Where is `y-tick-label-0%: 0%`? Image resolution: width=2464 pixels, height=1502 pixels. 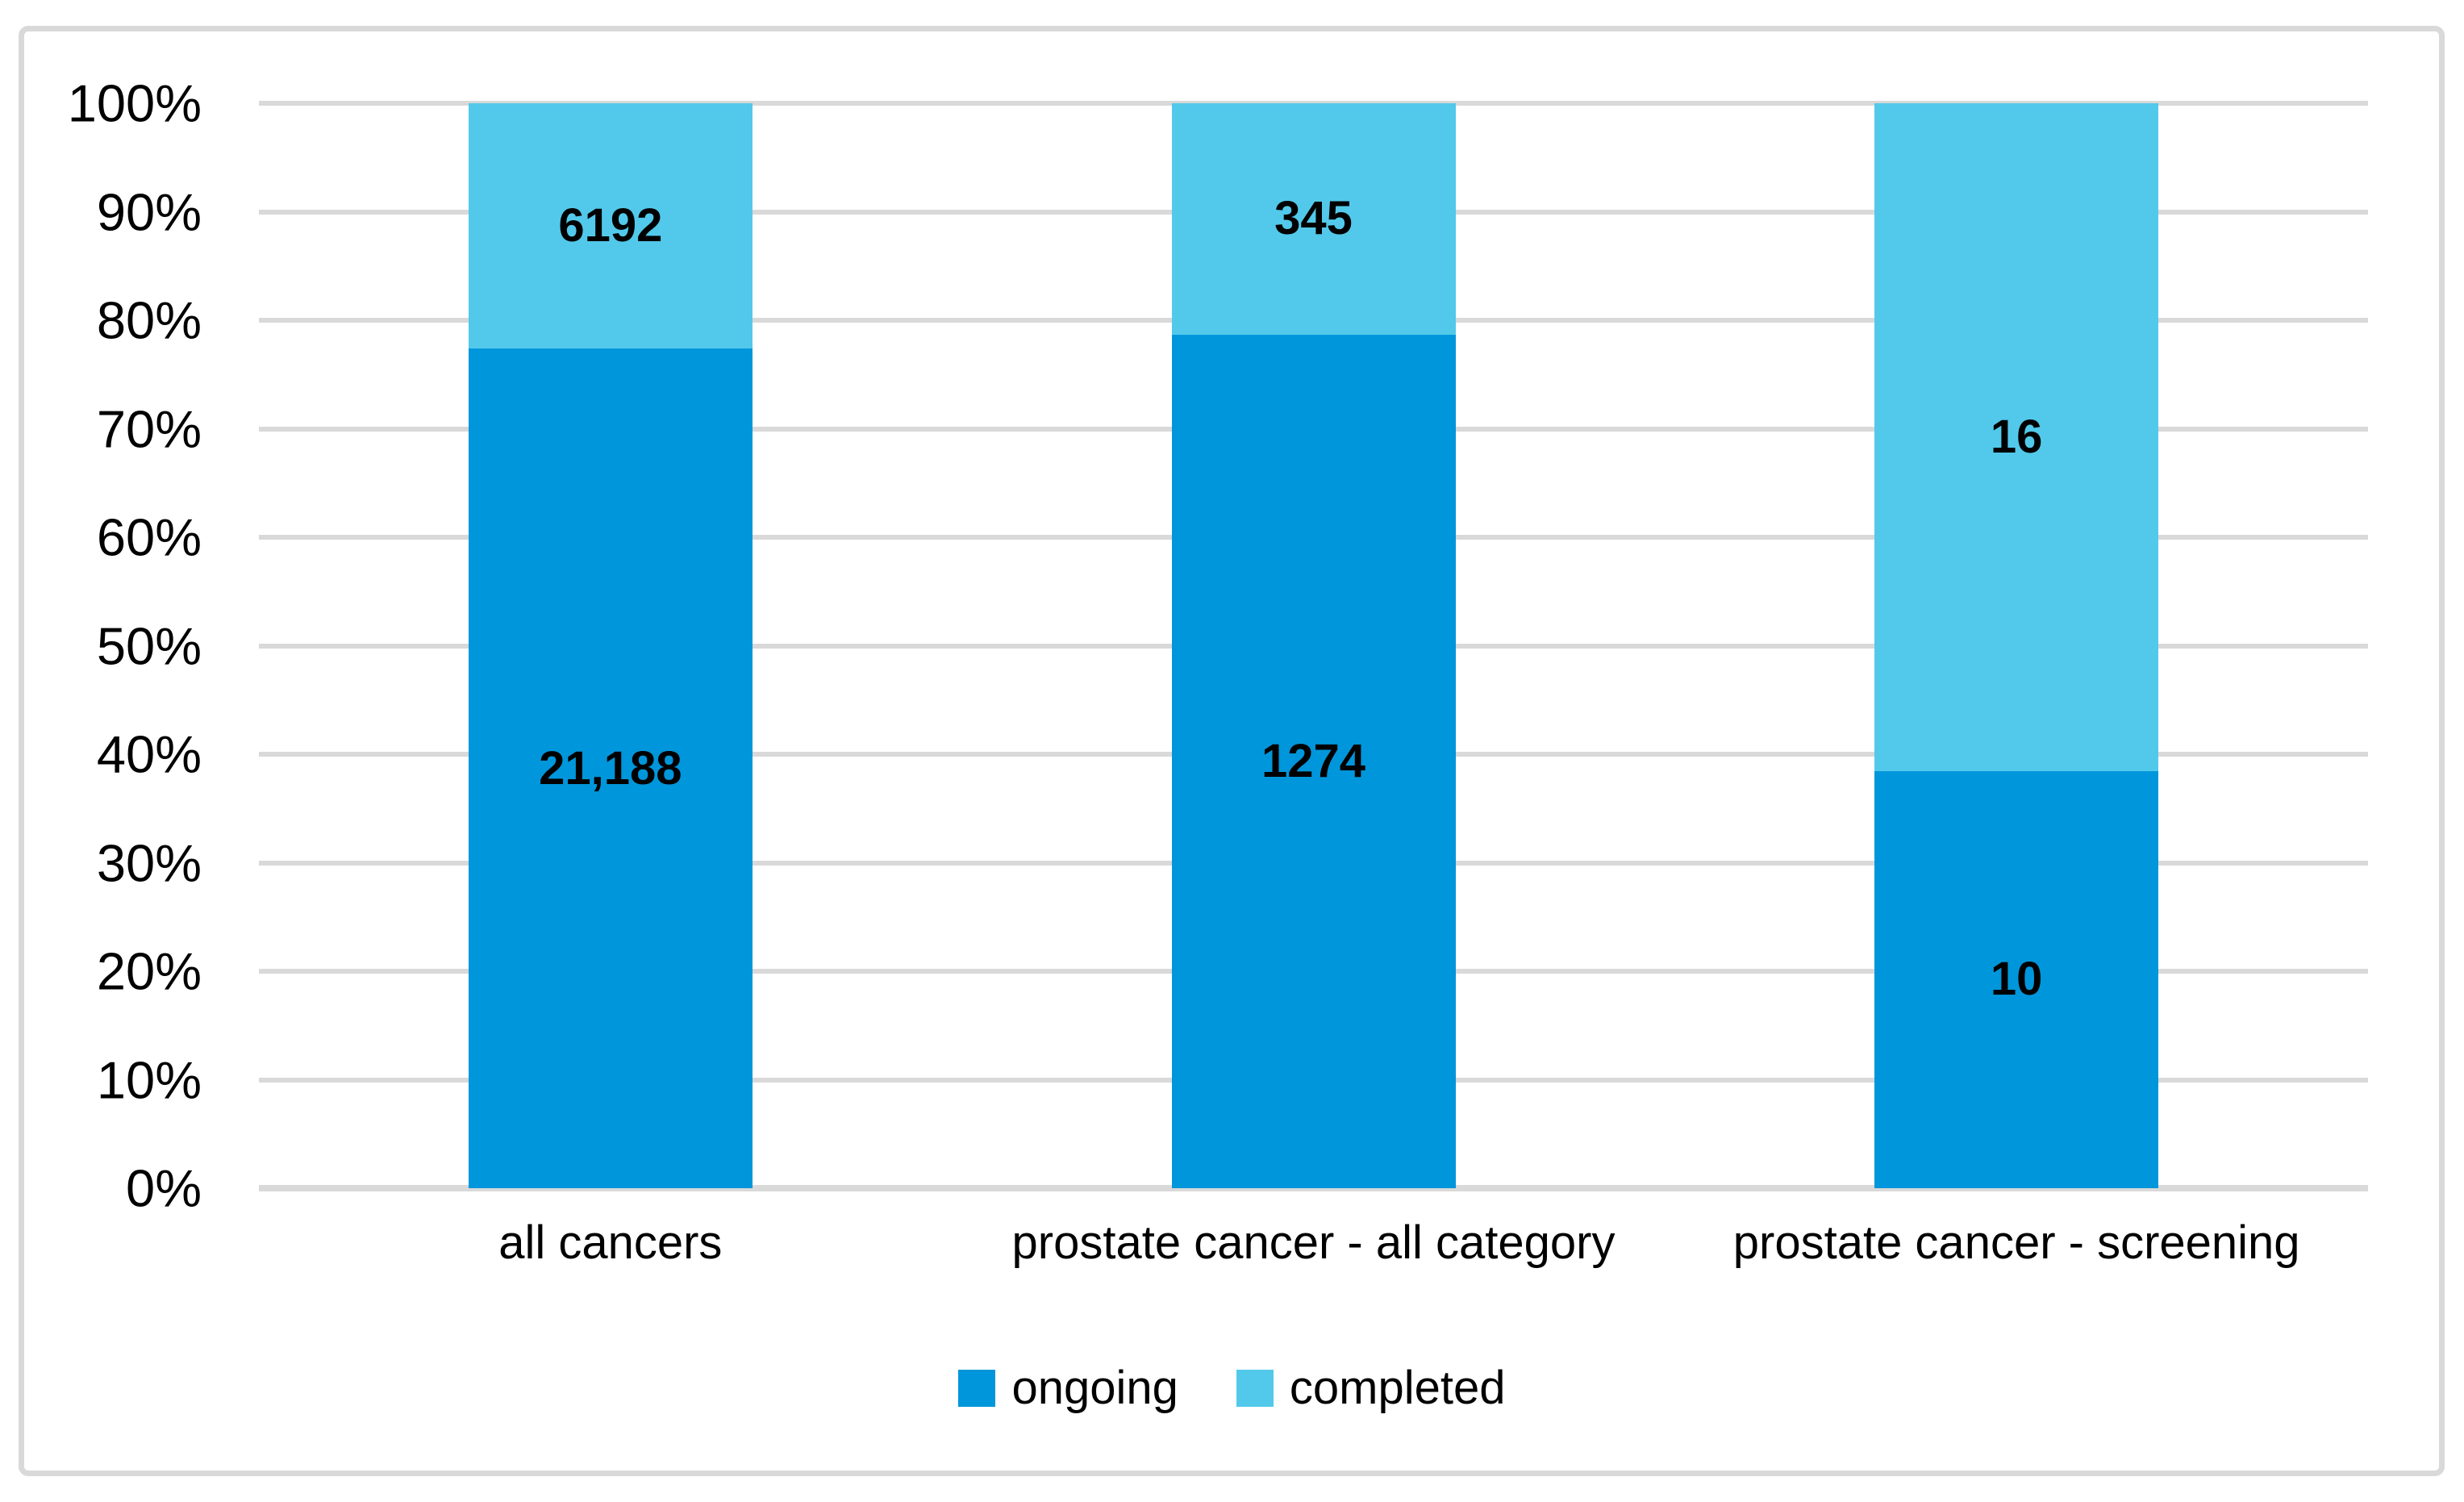 y-tick-label-0%: 0% is located at coordinates (164, 1188).